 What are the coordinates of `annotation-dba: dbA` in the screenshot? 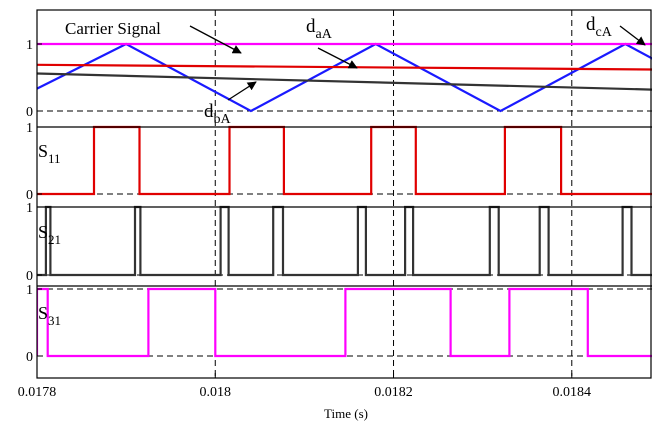 It's located at (218, 114).